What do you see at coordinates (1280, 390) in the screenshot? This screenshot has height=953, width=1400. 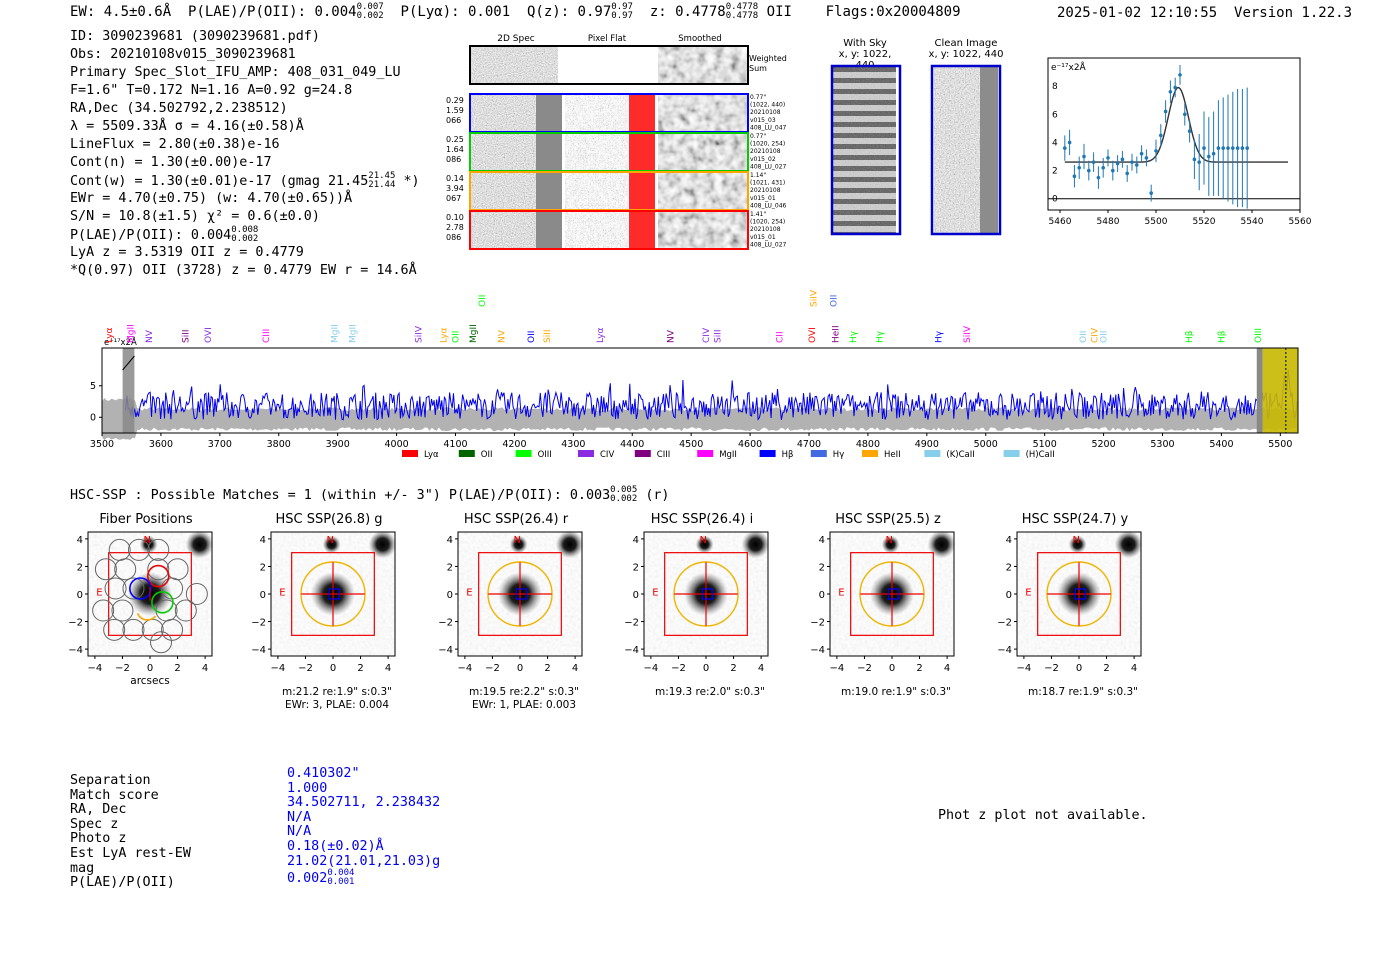 I see `spectrum-highlight-region` at bounding box center [1280, 390].